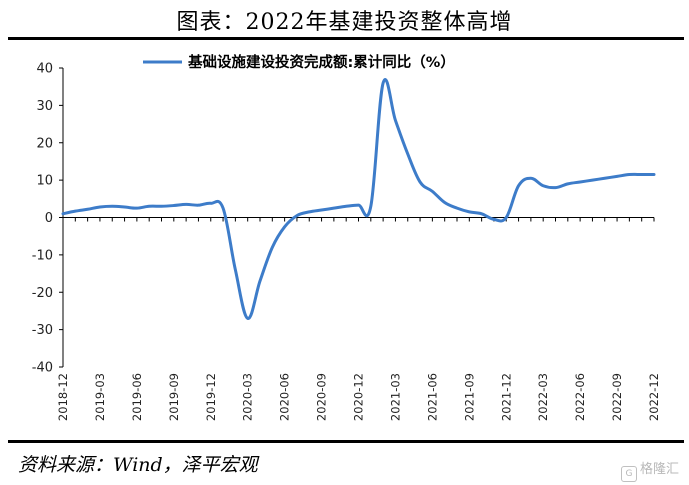  I want to click on x-tick-label: 2020-06, so click(285, 397).